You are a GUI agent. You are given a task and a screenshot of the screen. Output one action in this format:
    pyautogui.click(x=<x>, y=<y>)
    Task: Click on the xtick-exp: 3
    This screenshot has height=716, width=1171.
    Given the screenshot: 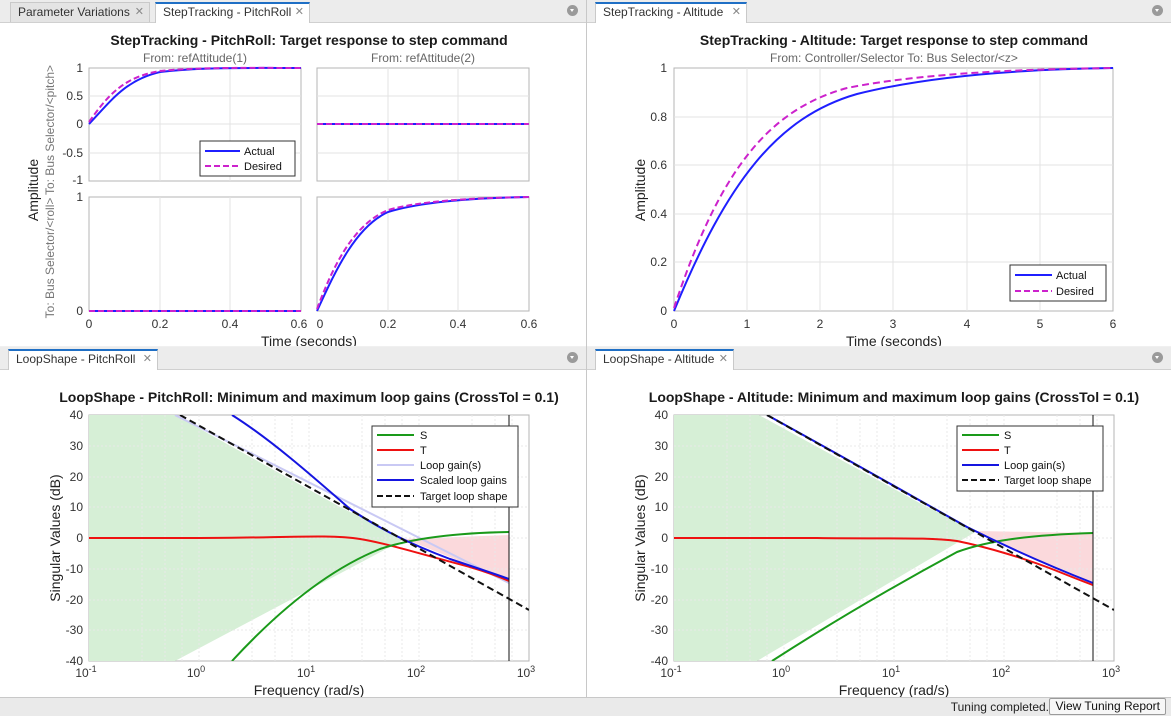 What is the action you would take?
    pyautogui.click(x=1117, y=669)
    